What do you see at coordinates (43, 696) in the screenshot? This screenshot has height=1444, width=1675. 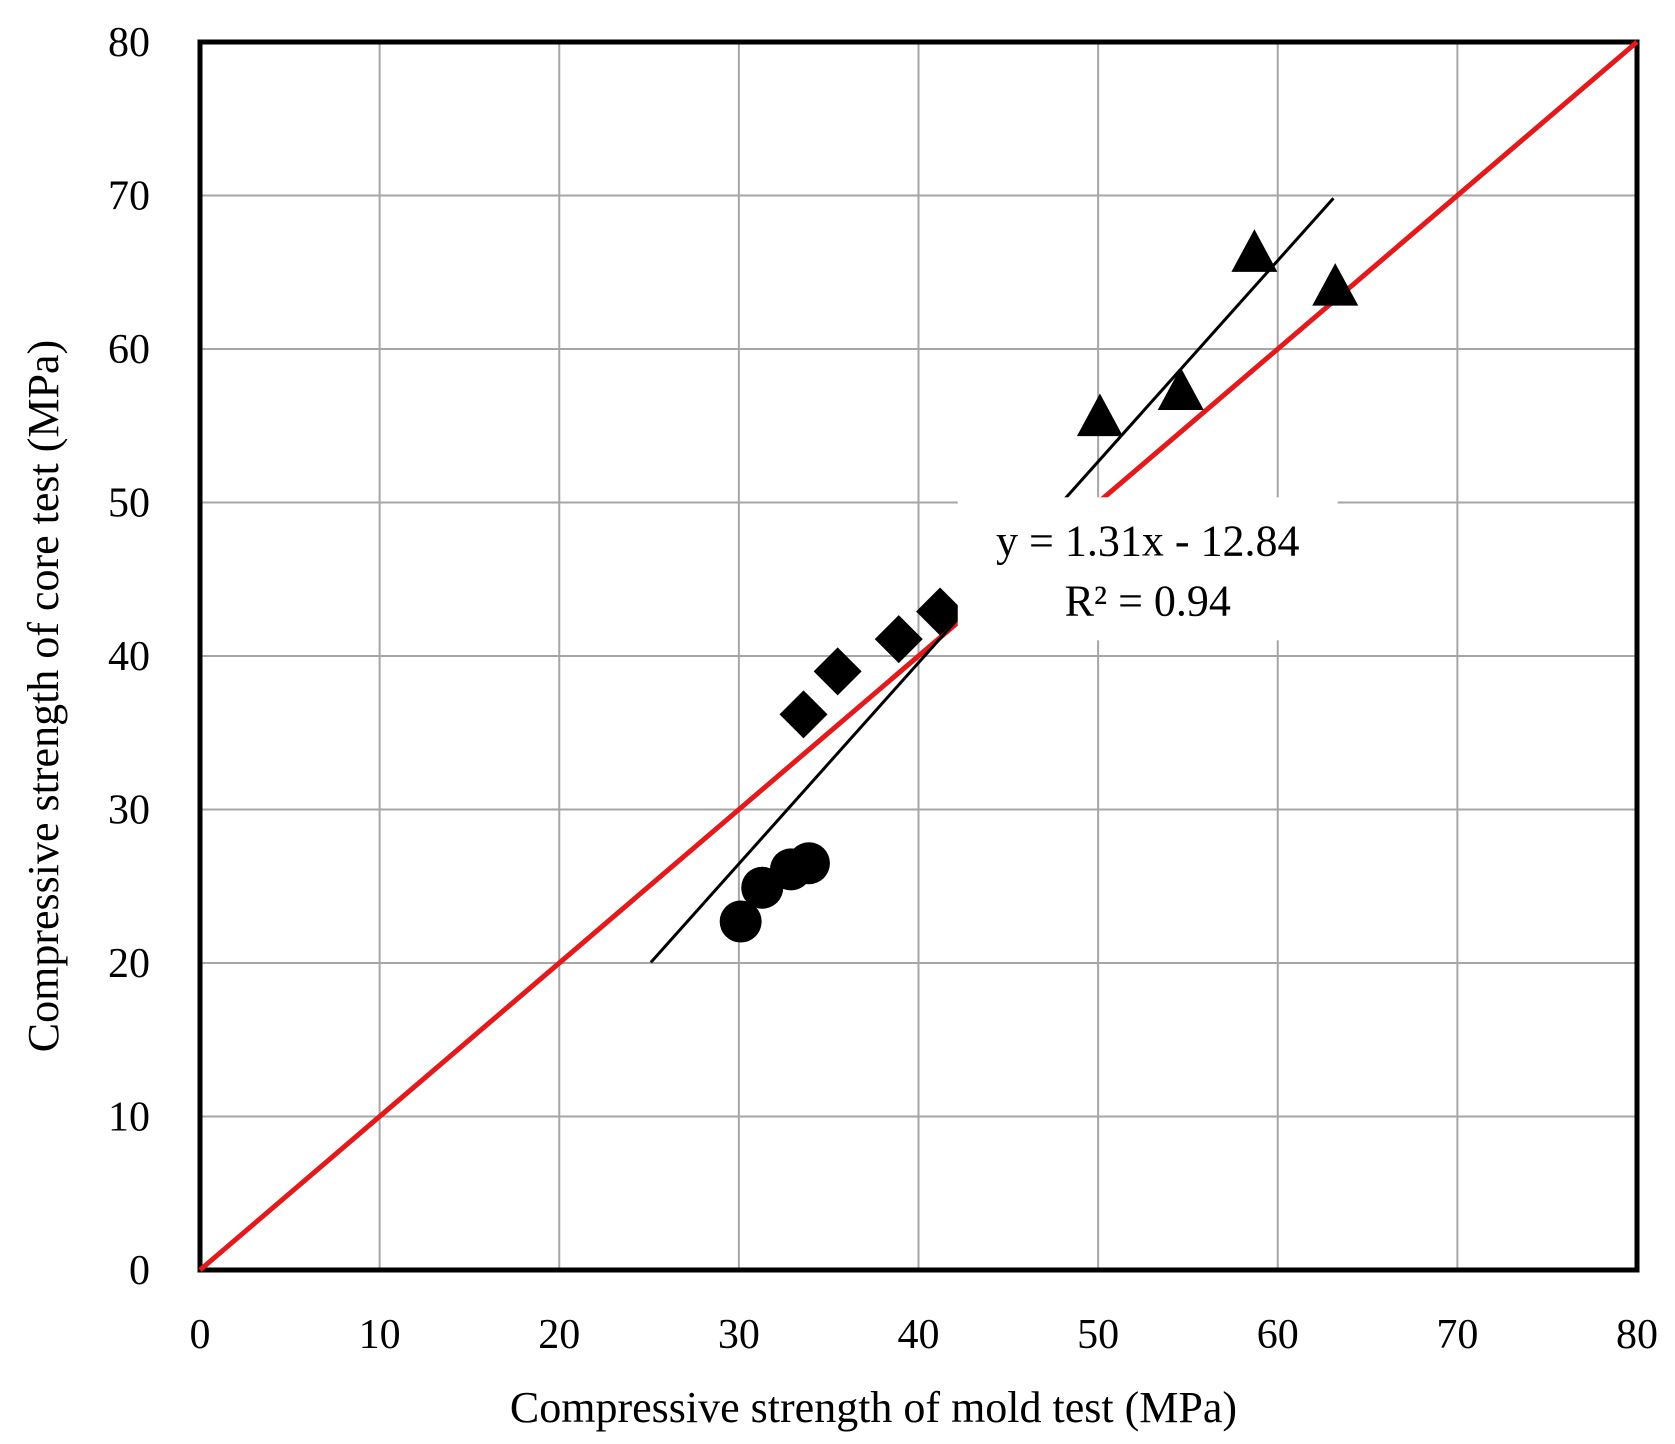 I see `y-axis-title: Compressive strength of core test (MPa)` at bounding box center [43, 696].